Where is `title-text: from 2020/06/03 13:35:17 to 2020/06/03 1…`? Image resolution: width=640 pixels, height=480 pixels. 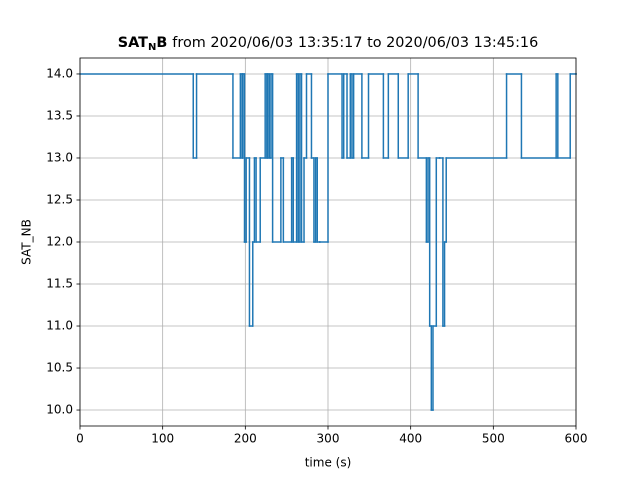
title-text: from 2020/06/03 13:35:17 to 2020/06/03 1… is located at coordinates (355, 43).